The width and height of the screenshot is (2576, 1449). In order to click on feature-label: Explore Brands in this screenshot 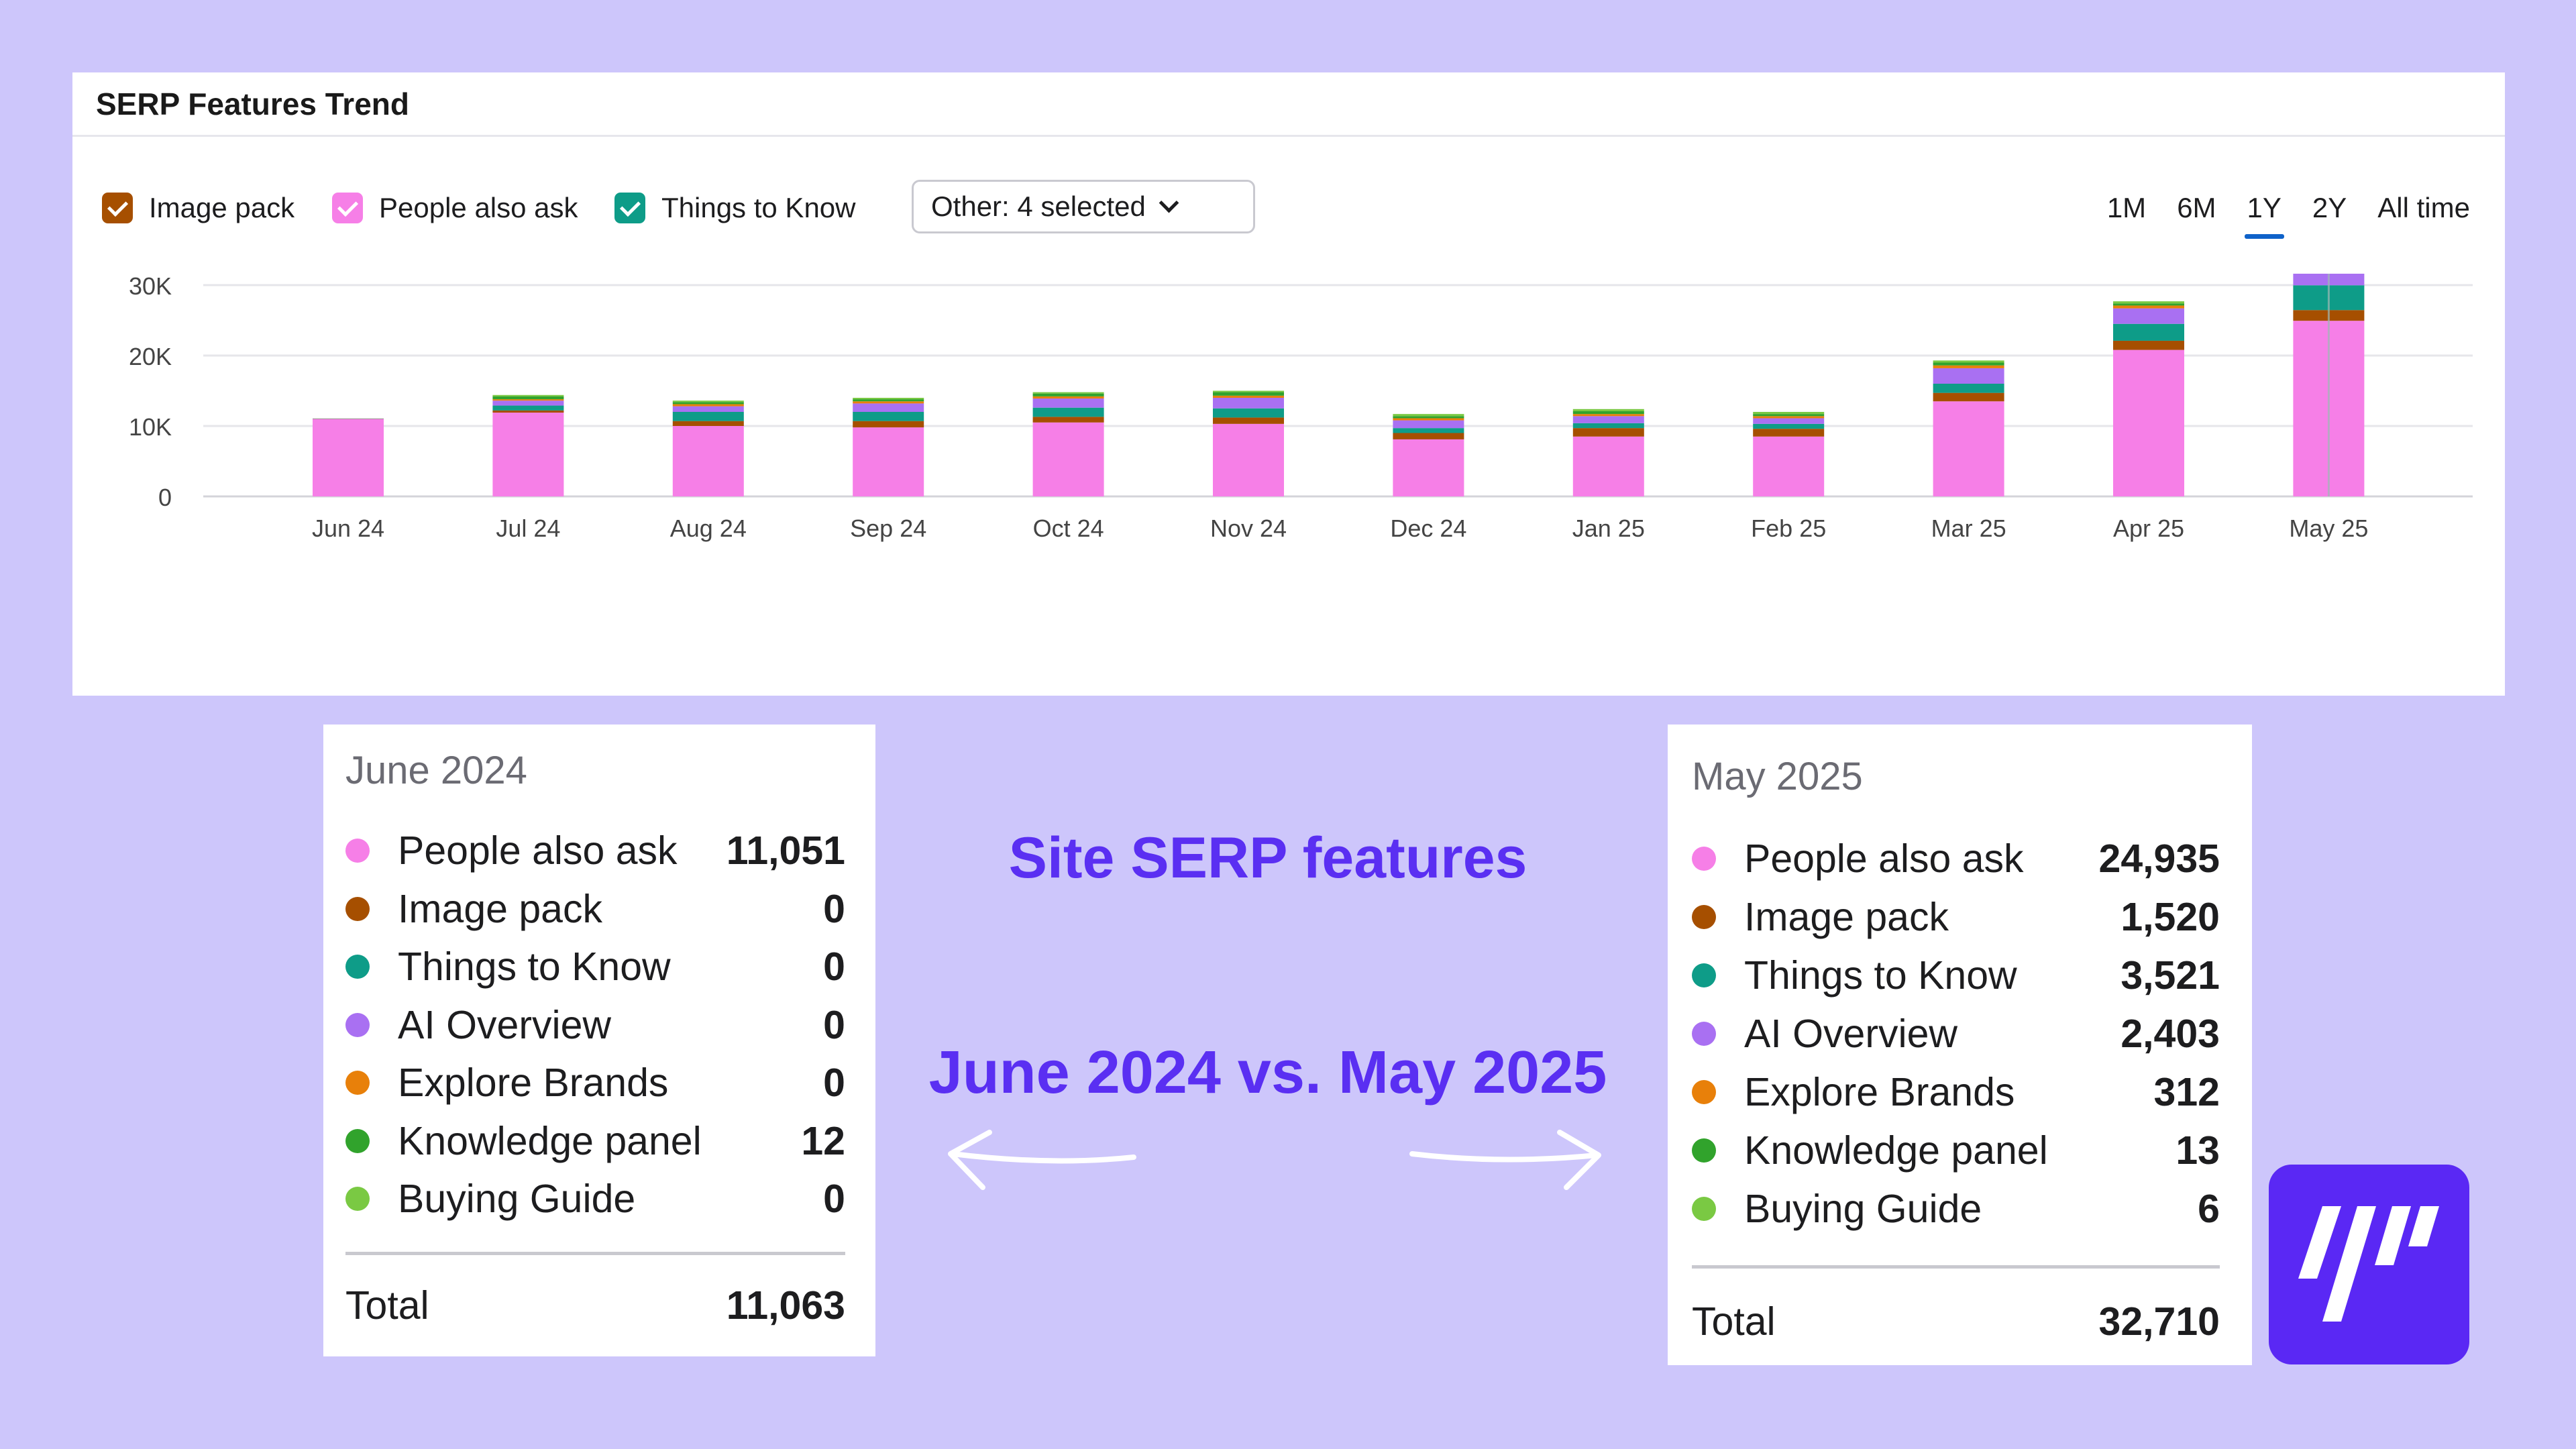, I will do `click(1879, 1092)`.